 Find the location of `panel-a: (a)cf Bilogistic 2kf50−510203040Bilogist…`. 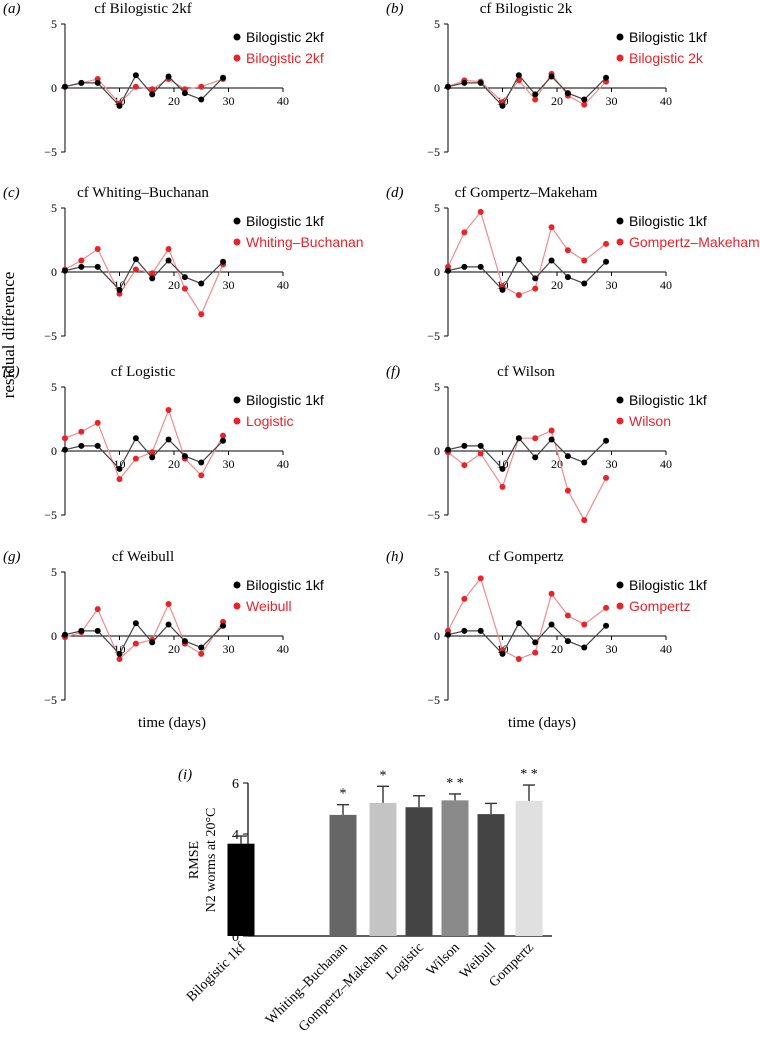

panel-a: (a)cf Bilogistic 2kf50−510203040Bilogist… is located at coordinates (163, 80).